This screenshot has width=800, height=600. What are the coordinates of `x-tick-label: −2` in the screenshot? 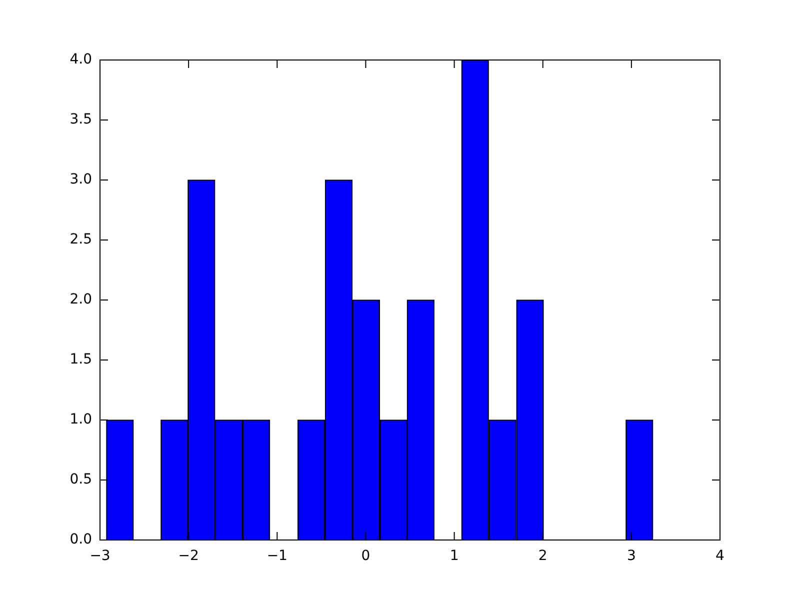 It's located at (188, 556).